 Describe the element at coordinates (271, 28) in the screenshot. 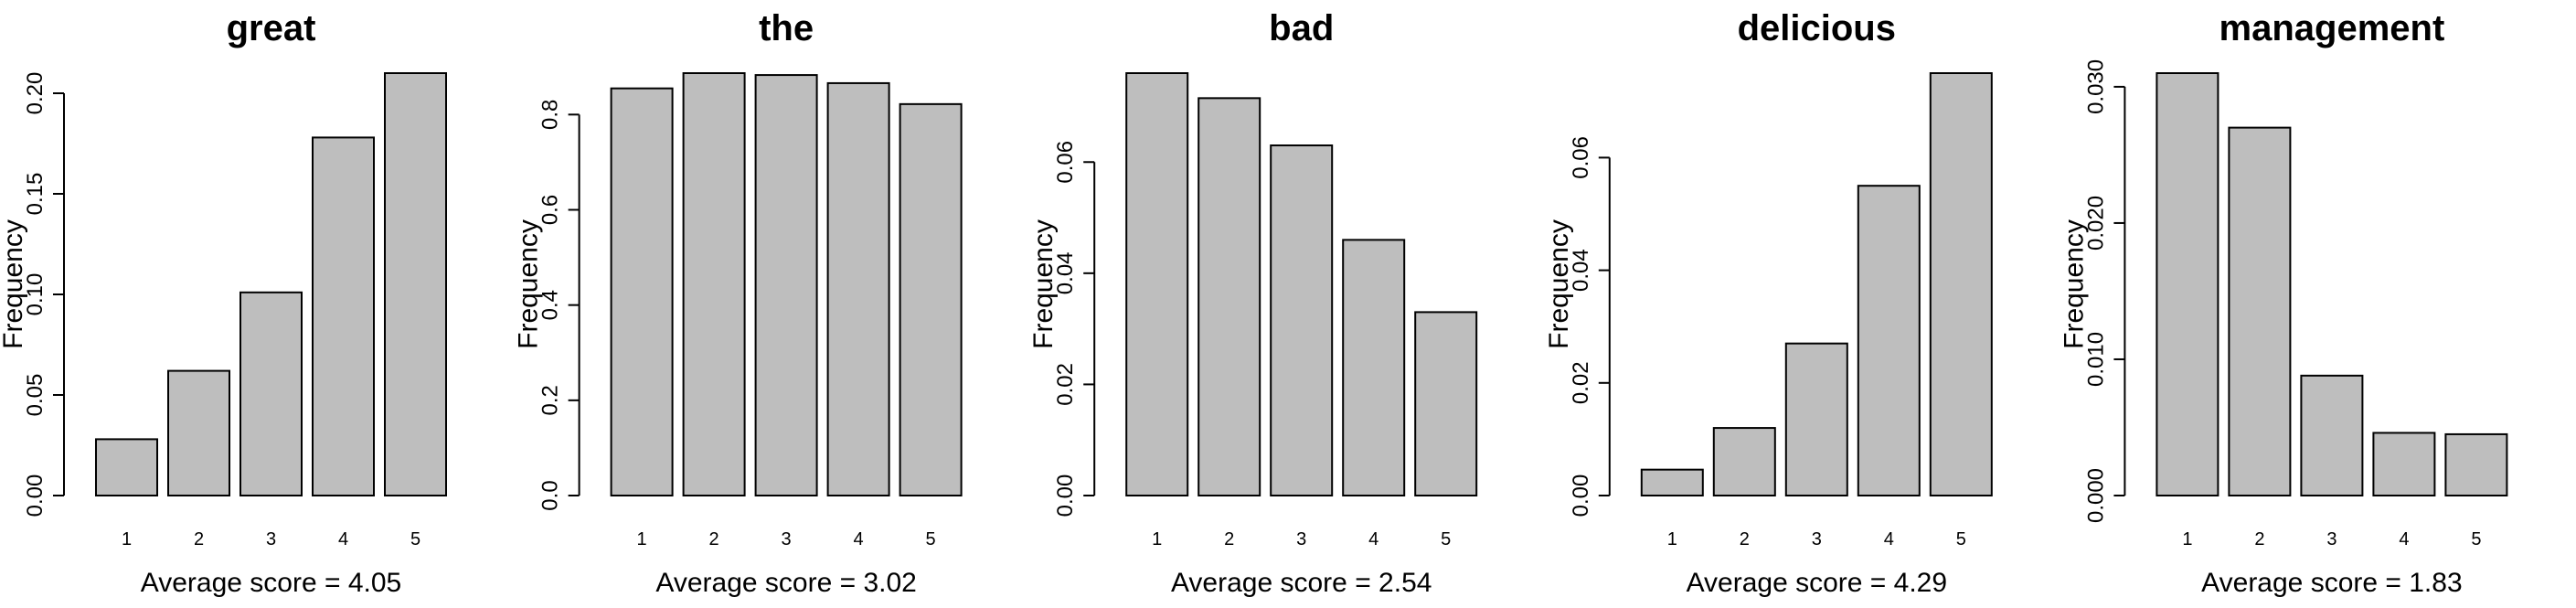

I see `chart-title: great` at that location.